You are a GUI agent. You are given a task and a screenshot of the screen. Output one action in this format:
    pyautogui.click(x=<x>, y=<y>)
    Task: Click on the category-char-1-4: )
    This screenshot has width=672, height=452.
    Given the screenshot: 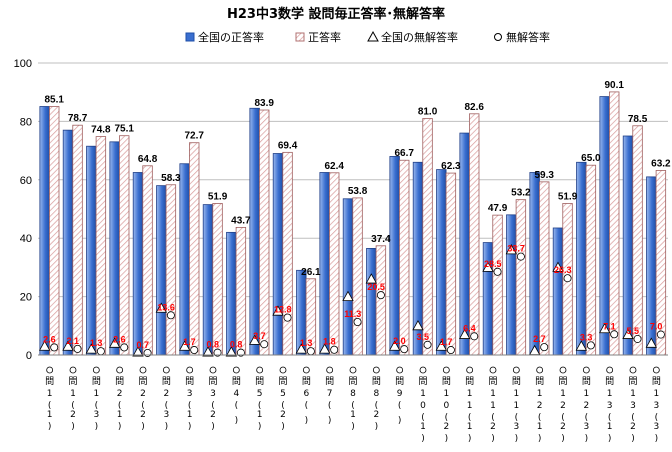 What is the action you would take?
    pyautogui.click(x=73, y=427)
    